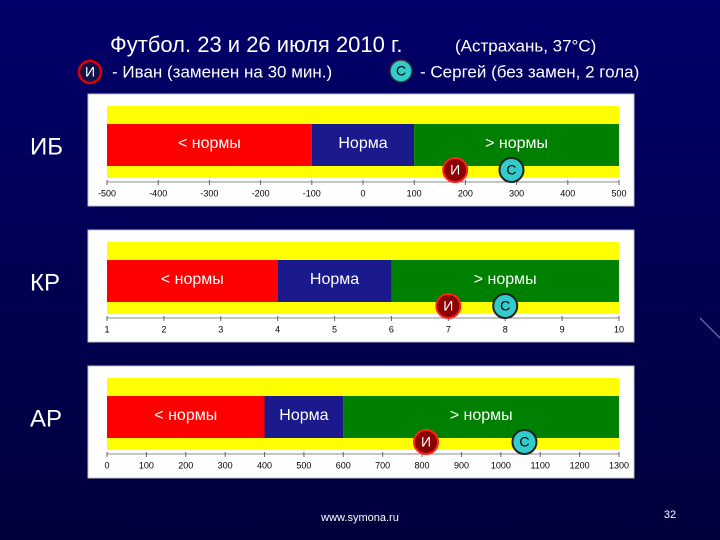 This screenshot has height=540, width=720. Describe the element at coordinates (391, 329) in the screenshot. I see `tick-label: 6` at that location.